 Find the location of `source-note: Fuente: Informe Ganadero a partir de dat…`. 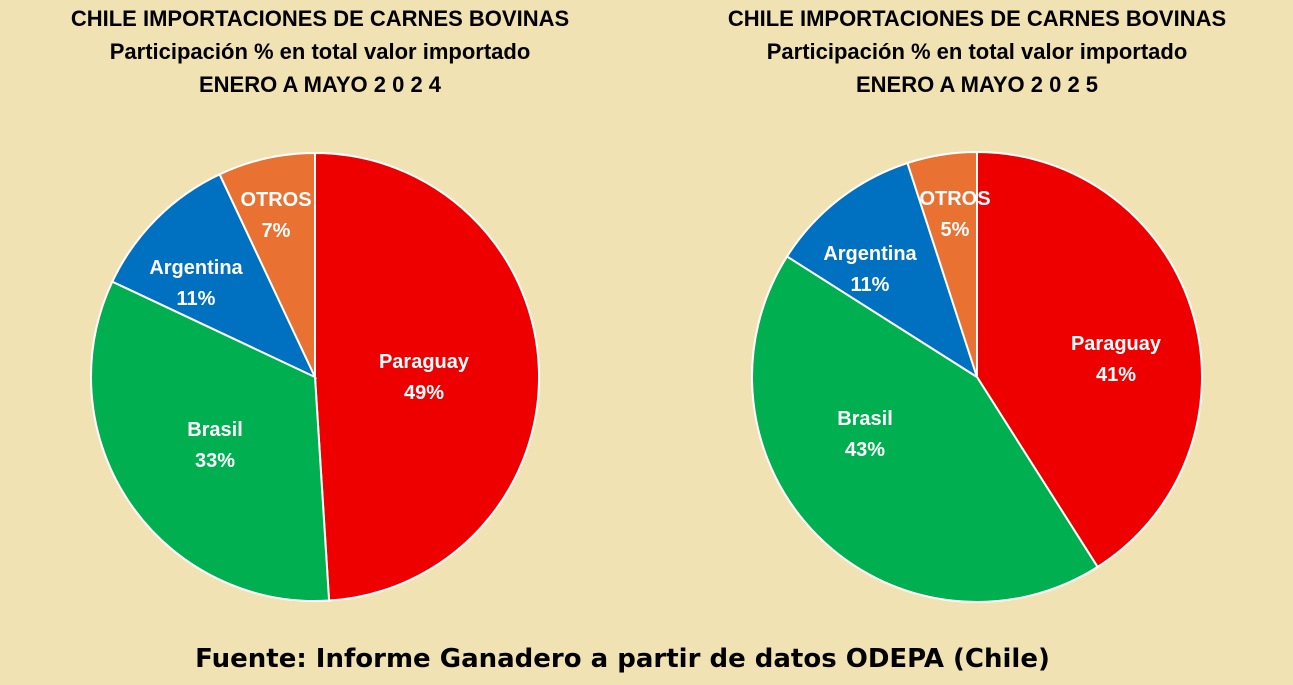

source-note: Fuente: Informe Ganadero a partir de dat… is located at coordinates (622, 659).